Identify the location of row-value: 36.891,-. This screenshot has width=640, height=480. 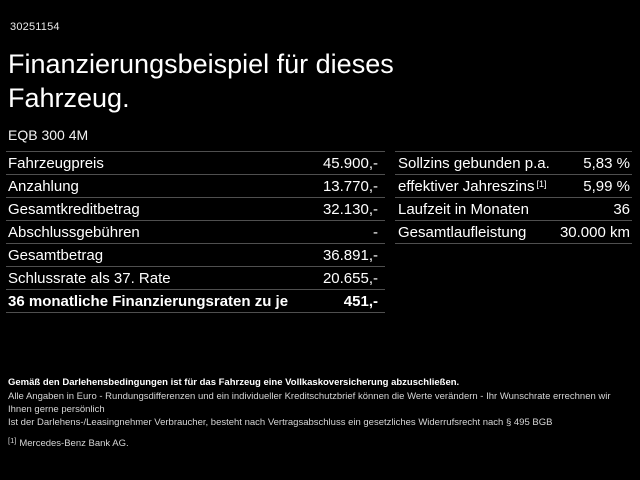
(350, 255).